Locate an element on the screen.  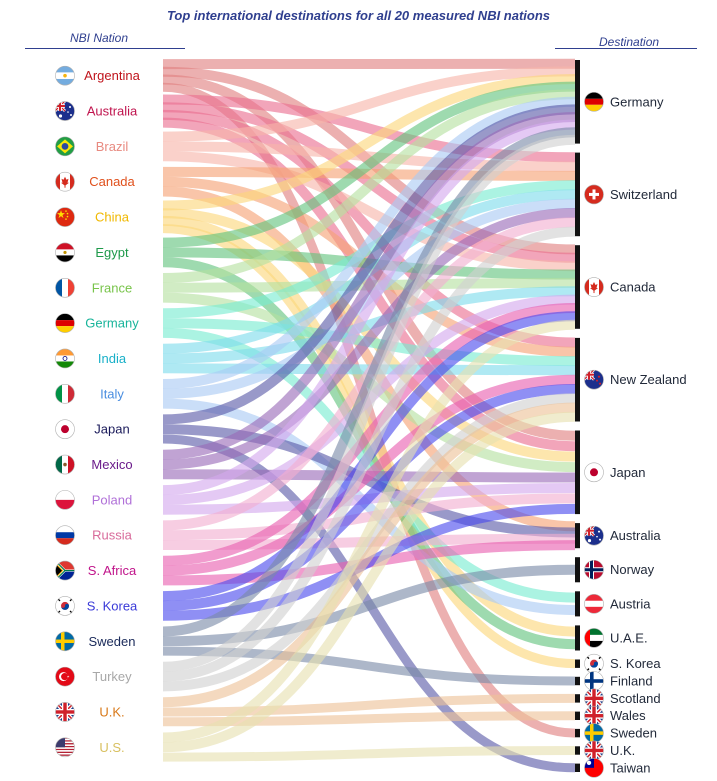
flag-icon-dest-norway is located at coordinates (594, 569).